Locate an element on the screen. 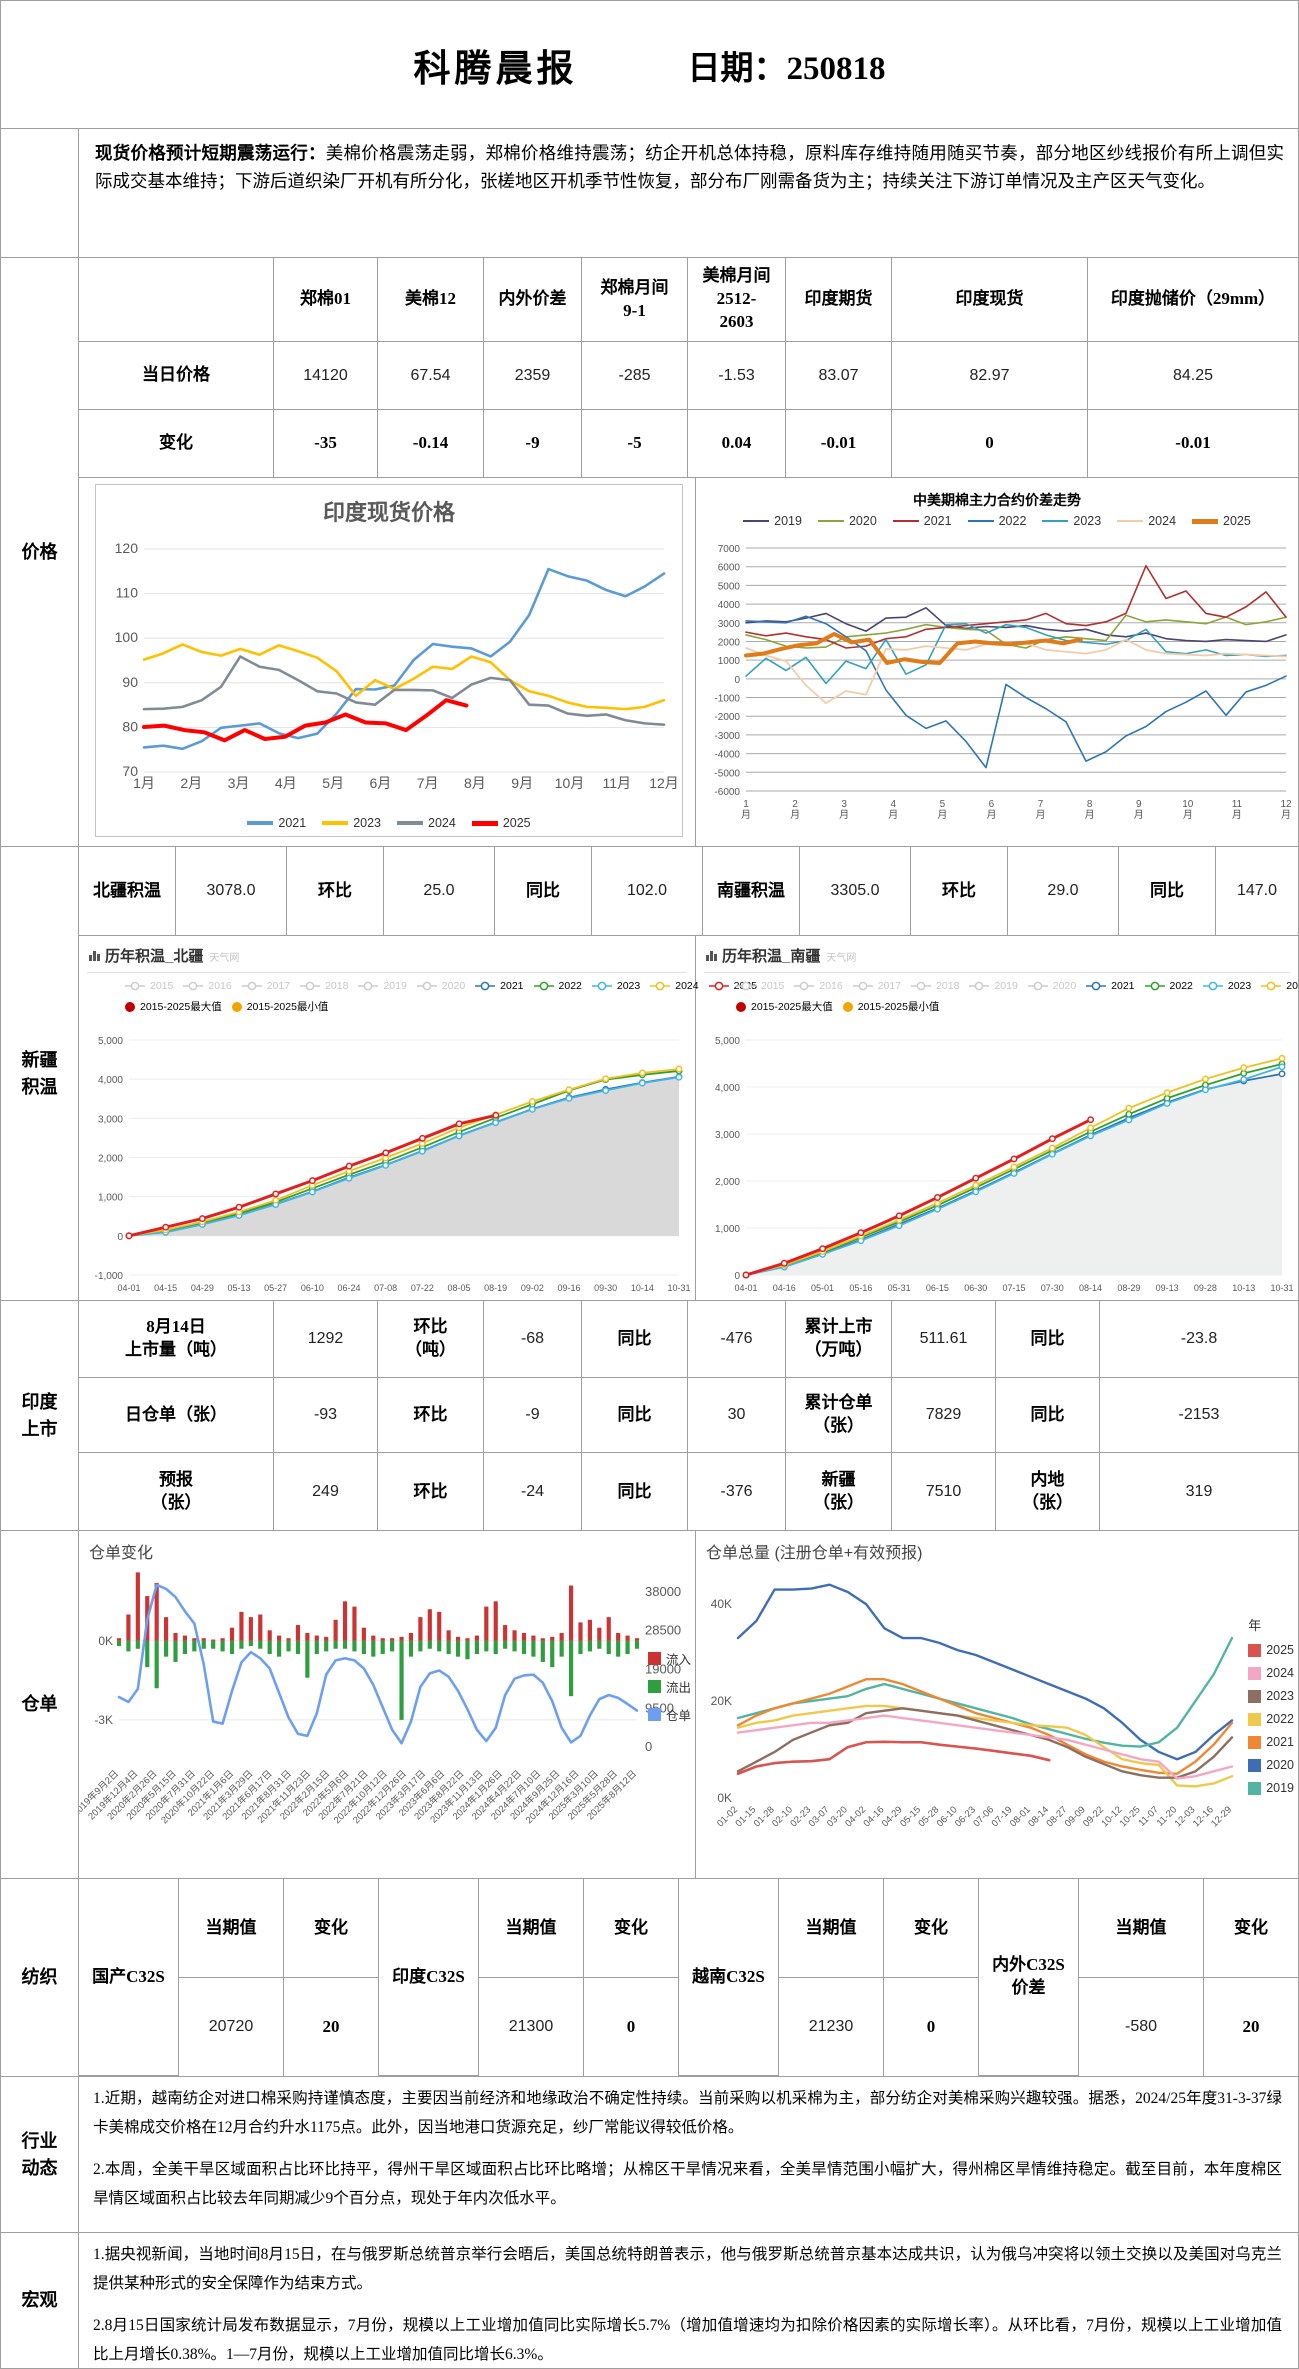  svg-text: 90 is located at coordinates (130, 682).